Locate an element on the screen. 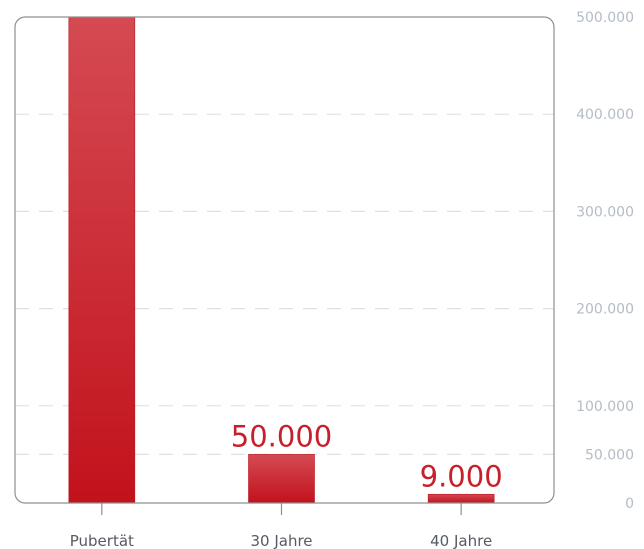  x-tick-label: 30 Jahre is located at coordinates (281, 540).